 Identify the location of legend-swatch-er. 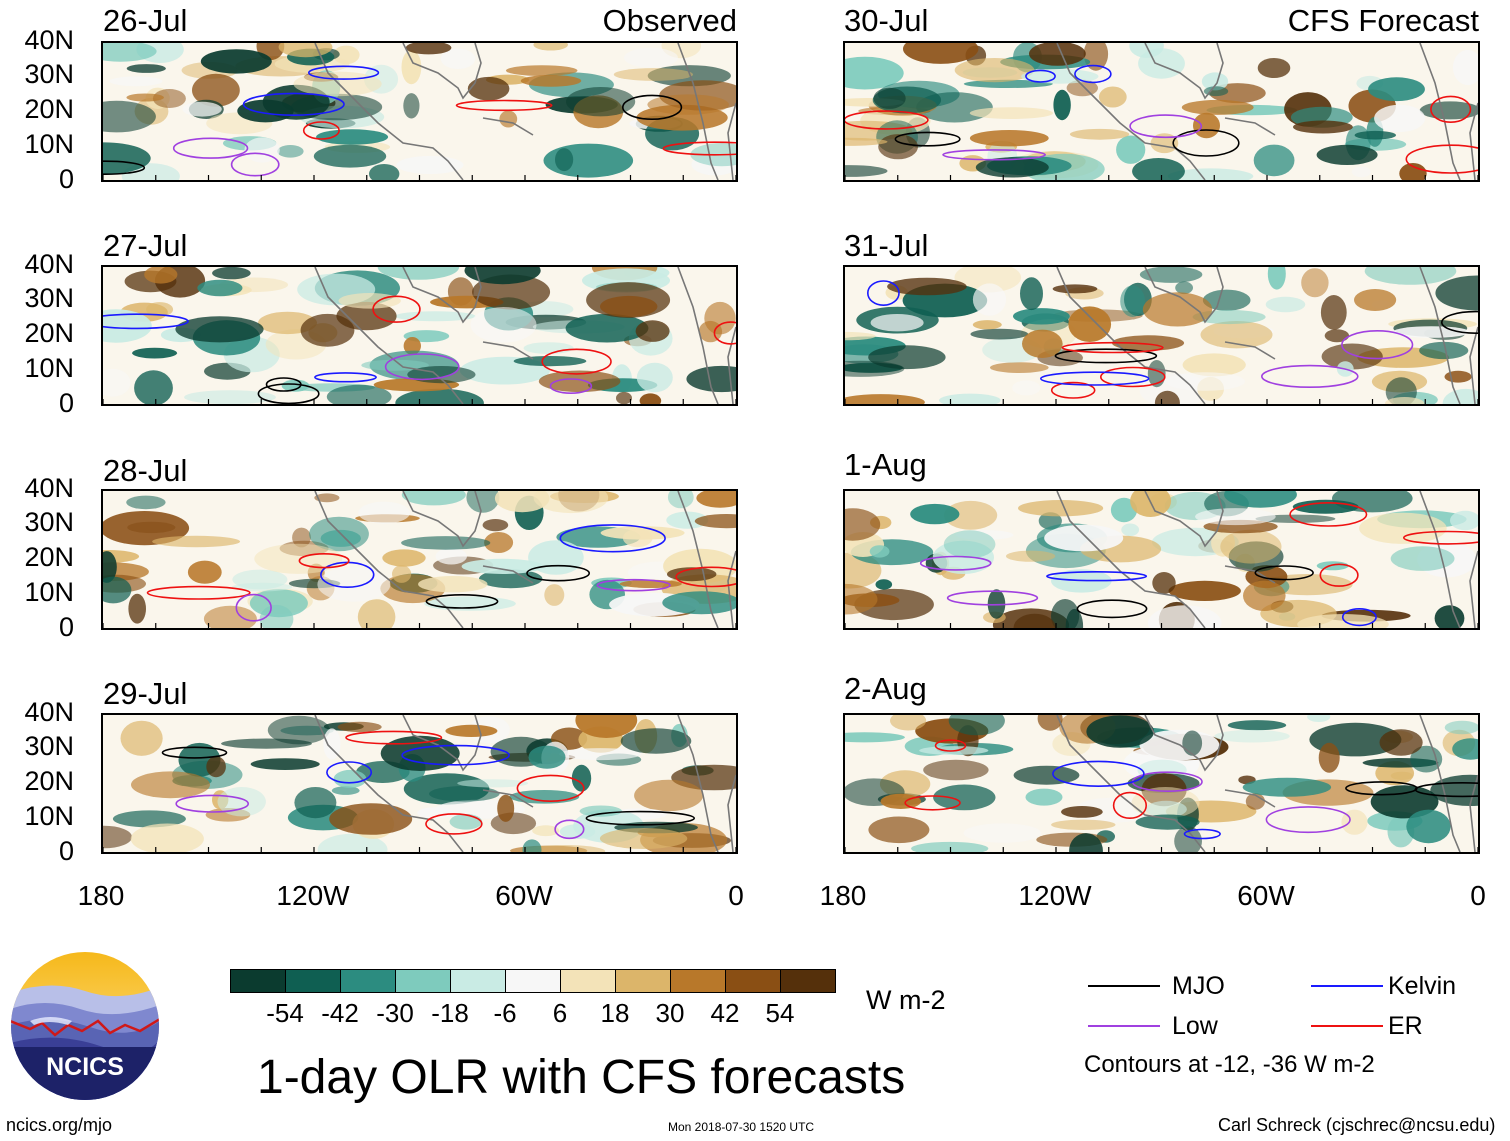
(1347, 1026).